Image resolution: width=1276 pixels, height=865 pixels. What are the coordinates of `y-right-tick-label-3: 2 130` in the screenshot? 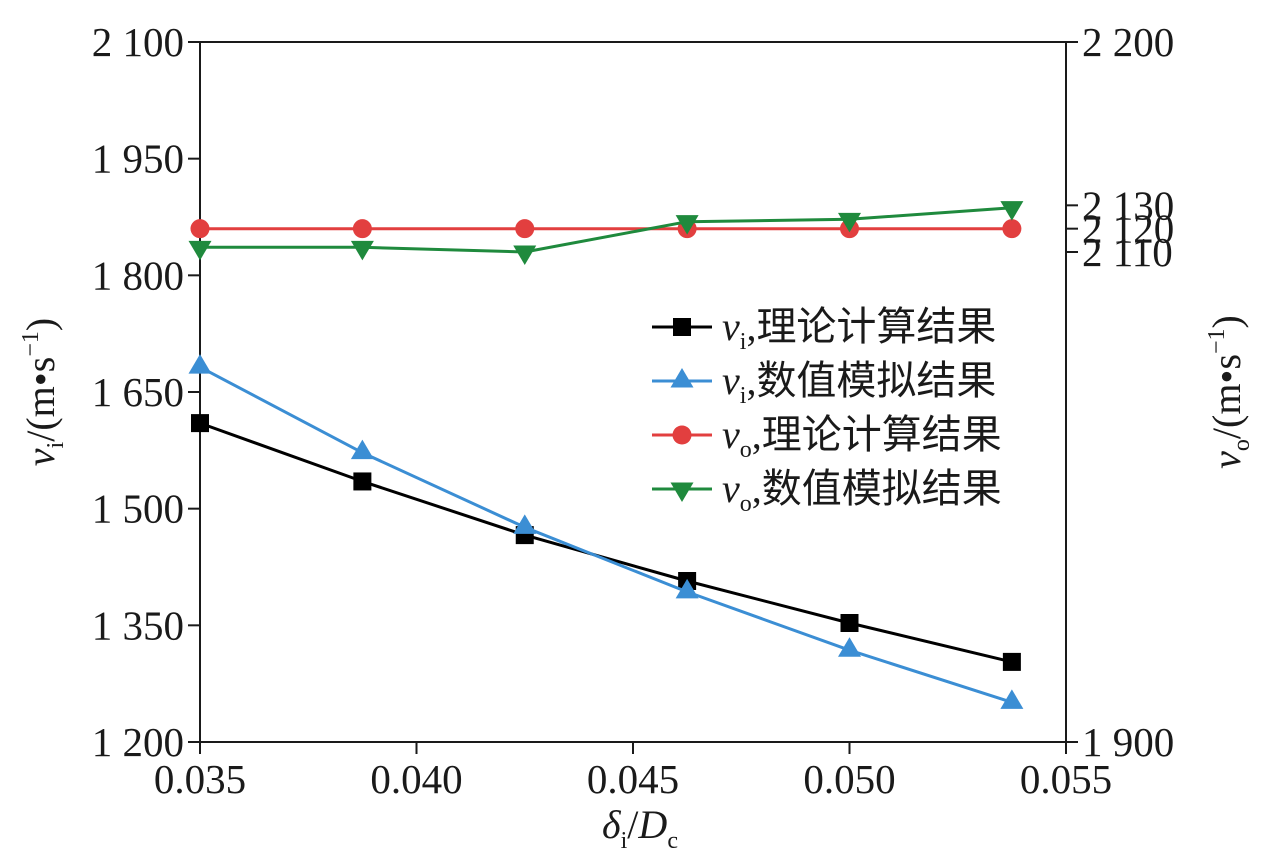 It's located at (1128, 205).